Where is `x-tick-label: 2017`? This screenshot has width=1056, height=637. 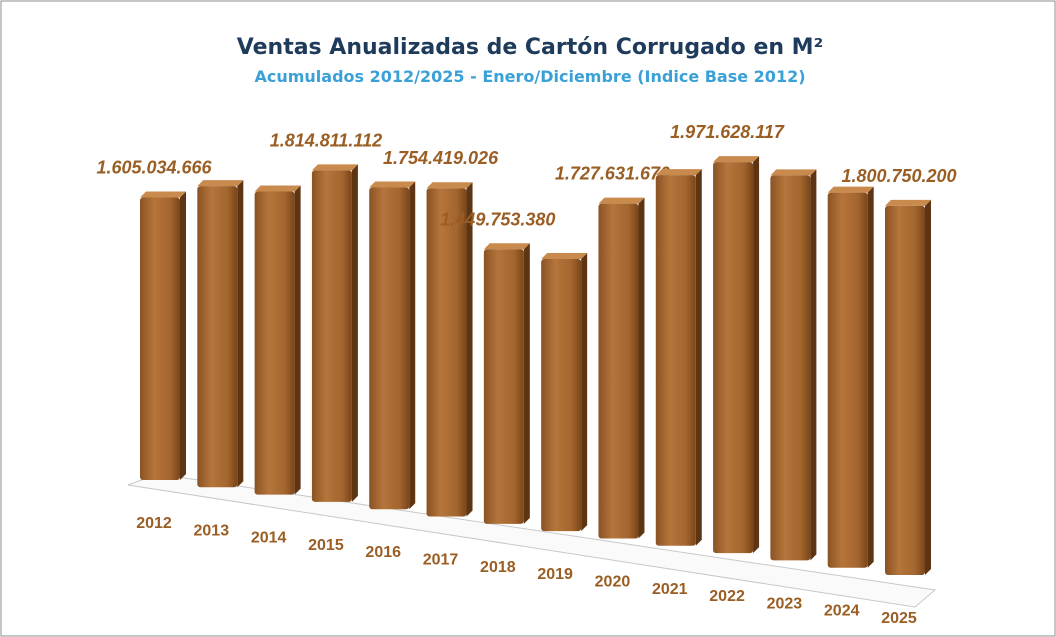
x-tick-label: 2017 is located at coordinates (441, 560).